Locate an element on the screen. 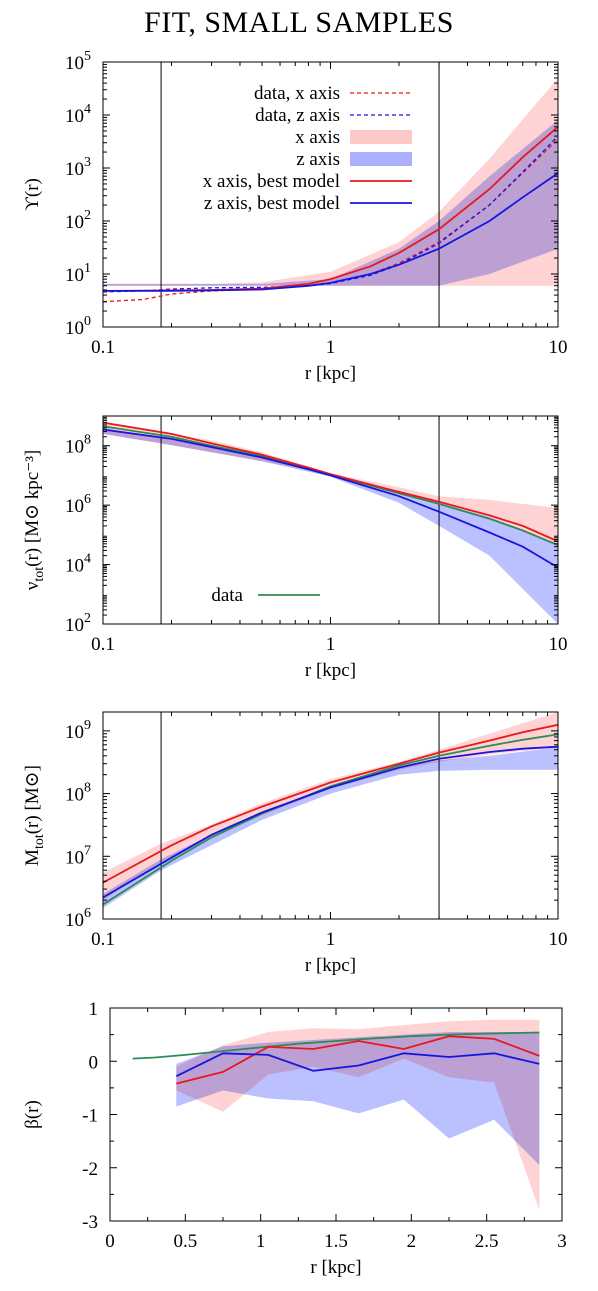 The image size is (598, 1291). x-axis-band is located at coordinates (330, 806).